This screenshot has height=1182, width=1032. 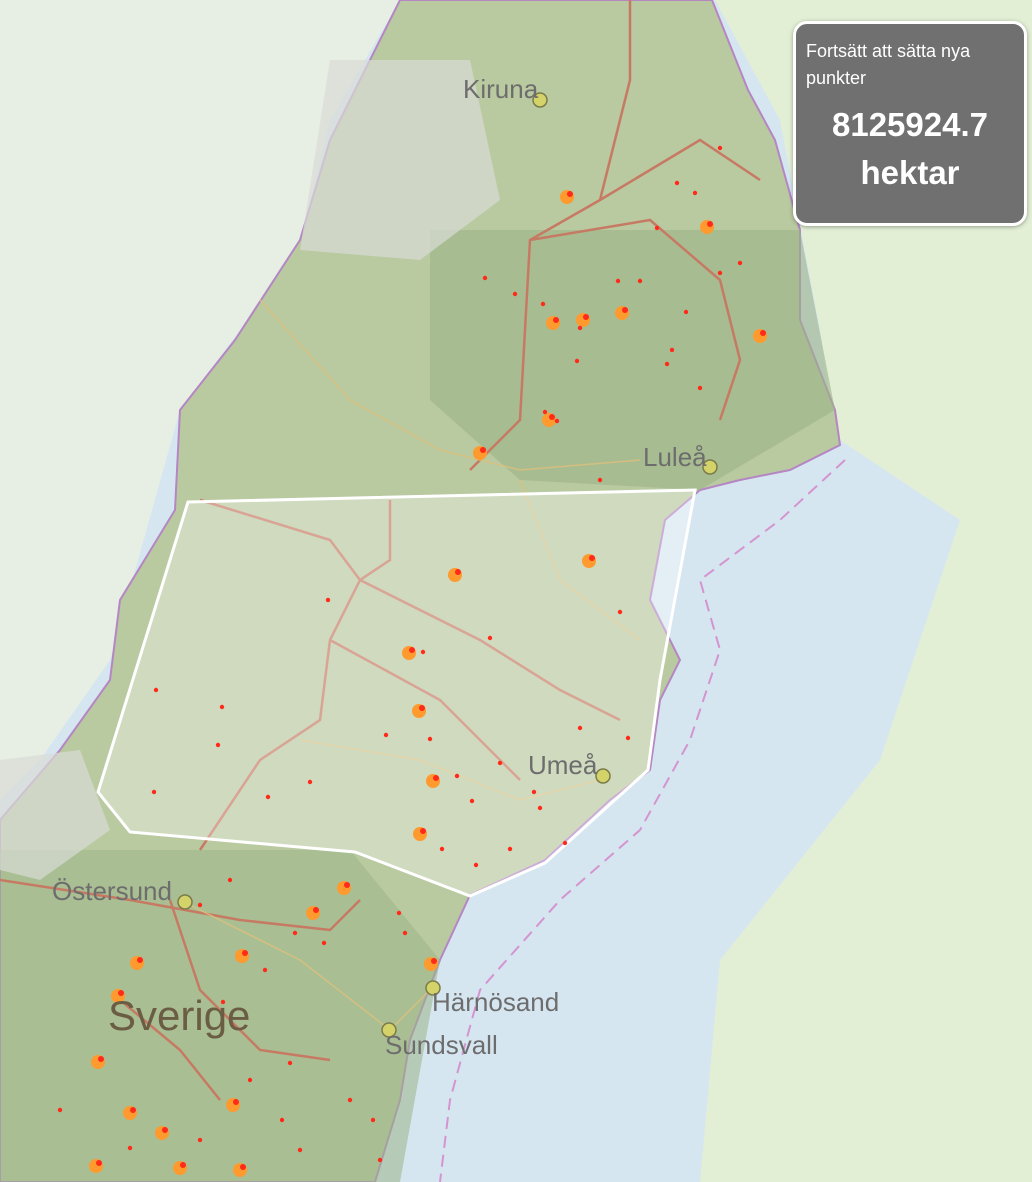 I want to click on area-unit: hektar, so click(x=910, y=172).